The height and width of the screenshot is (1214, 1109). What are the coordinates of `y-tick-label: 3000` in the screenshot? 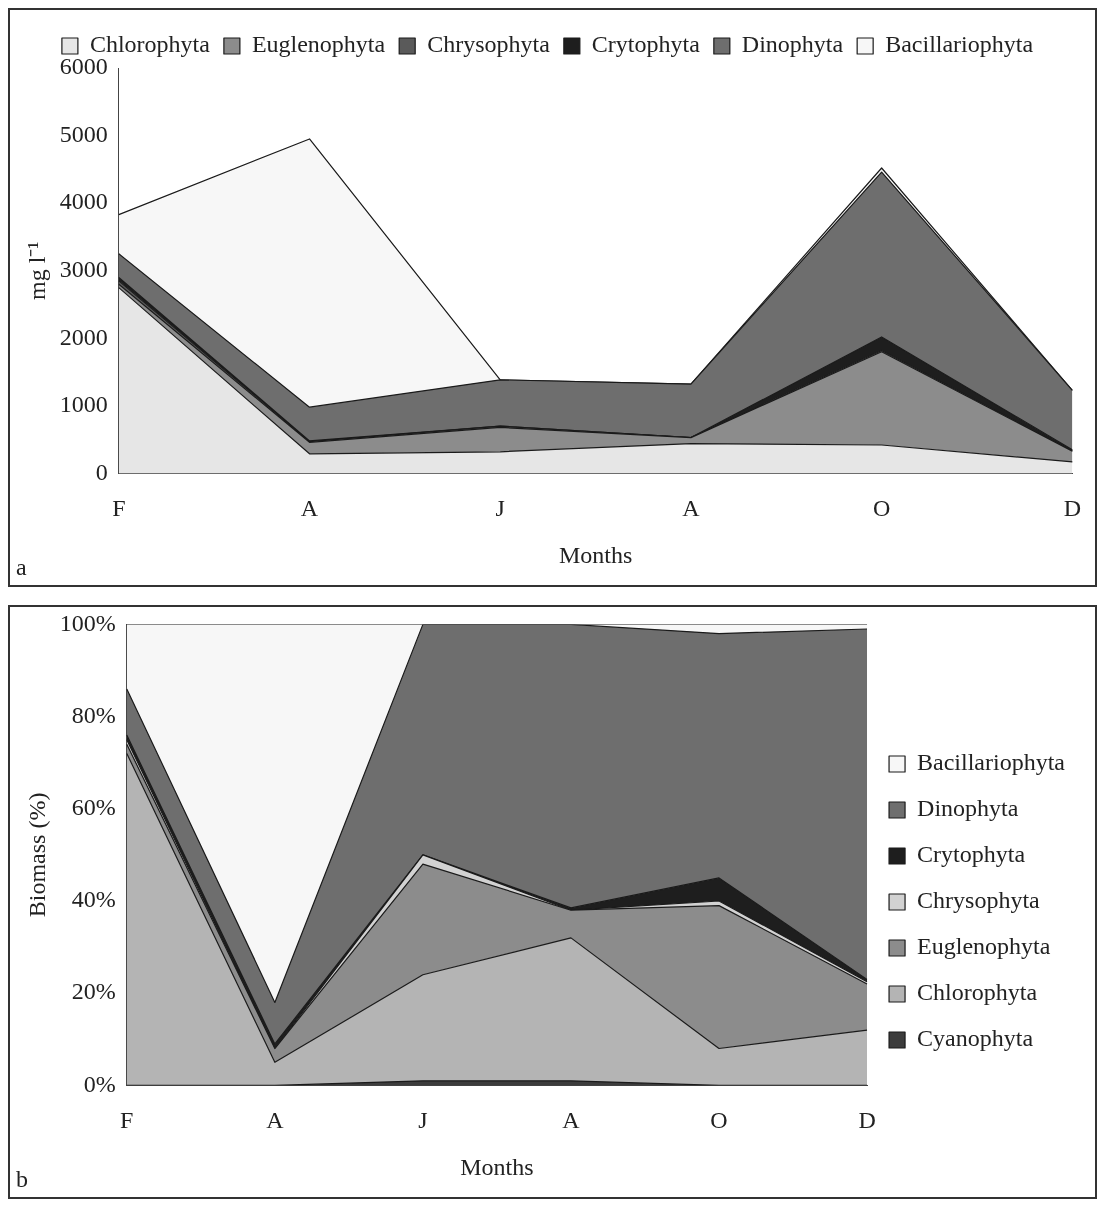 It's located at (83, 269).